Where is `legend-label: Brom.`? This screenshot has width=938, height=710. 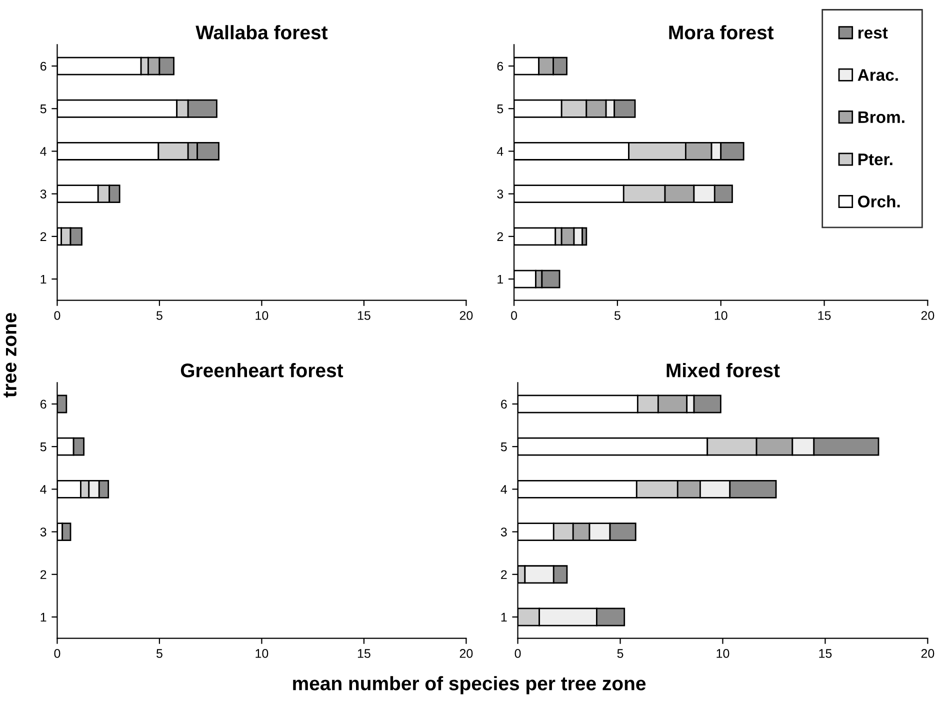 legend-label: Brom. is located at coordinates (881, 117).